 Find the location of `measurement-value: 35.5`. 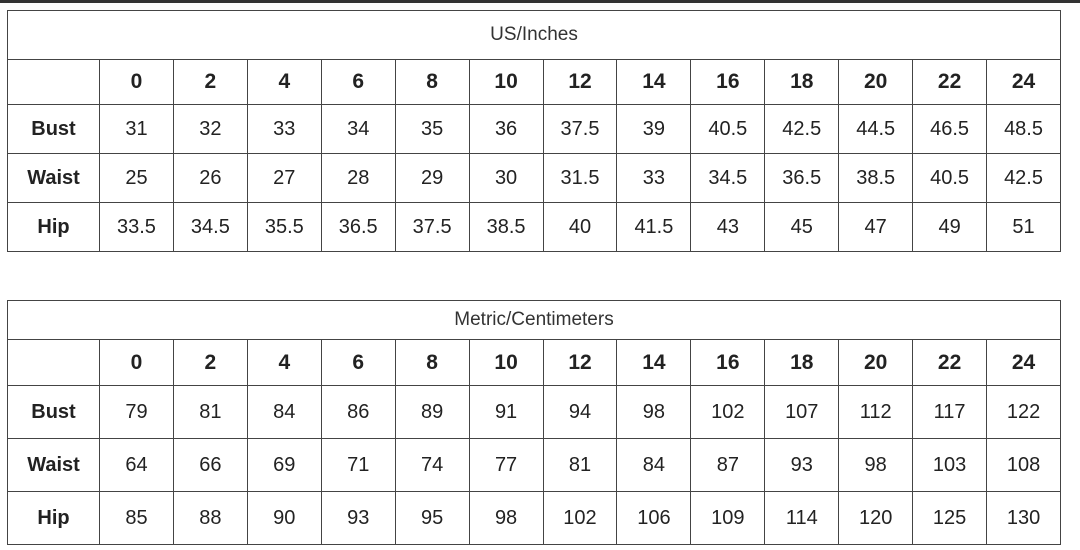

measurement-value: 35.5 is located at coordinates (284, 227).